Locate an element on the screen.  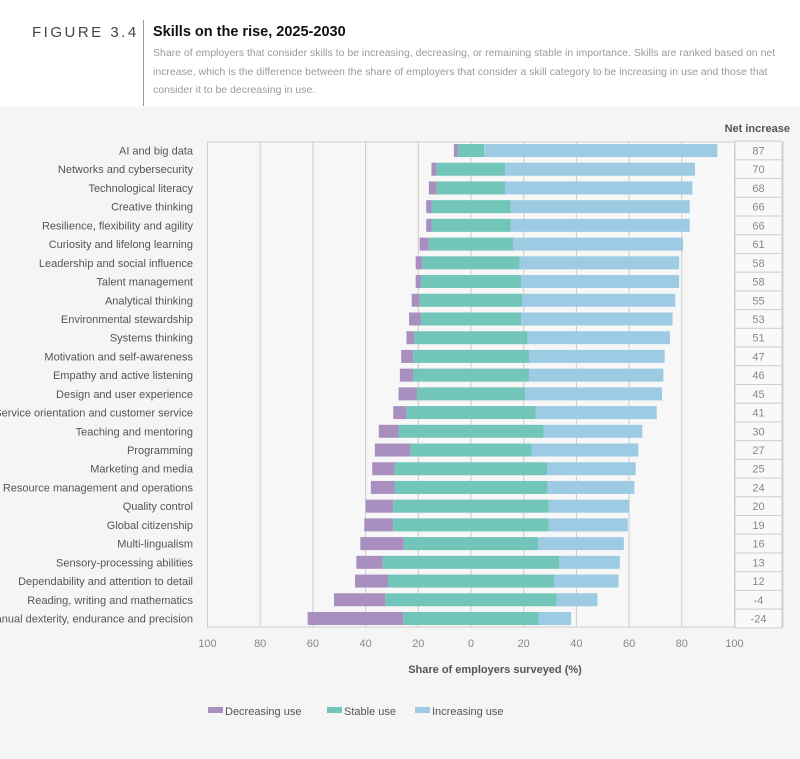
net-increase-value: 30 is located at coordinates (758, 432).